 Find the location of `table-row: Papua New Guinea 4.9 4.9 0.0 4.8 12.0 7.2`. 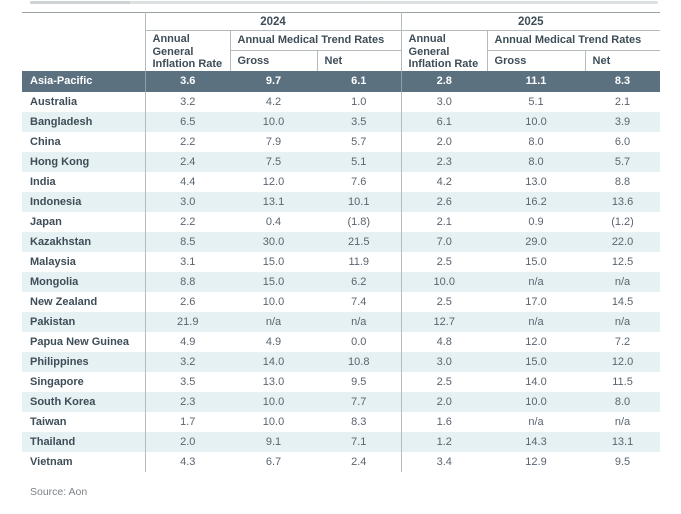

table-row: Papua New Guinea 4.9 4.9 0.0 4.8 12.0 7.2 is located at coordinates (341, 341).